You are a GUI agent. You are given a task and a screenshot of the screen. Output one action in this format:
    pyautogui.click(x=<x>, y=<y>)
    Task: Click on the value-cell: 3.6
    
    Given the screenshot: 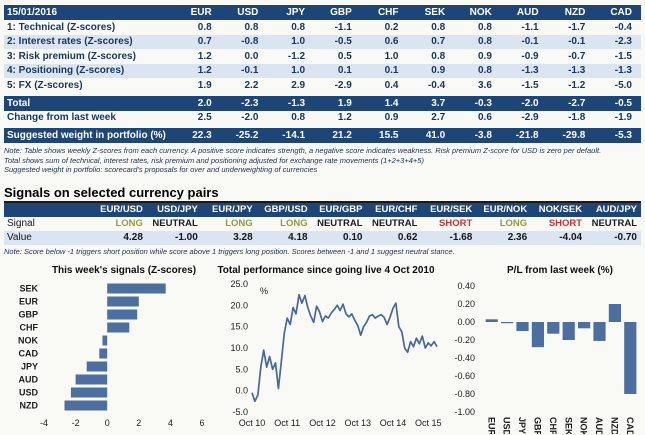 What is the action you would take?
    pyautogui.click(x=484, y=85)
    